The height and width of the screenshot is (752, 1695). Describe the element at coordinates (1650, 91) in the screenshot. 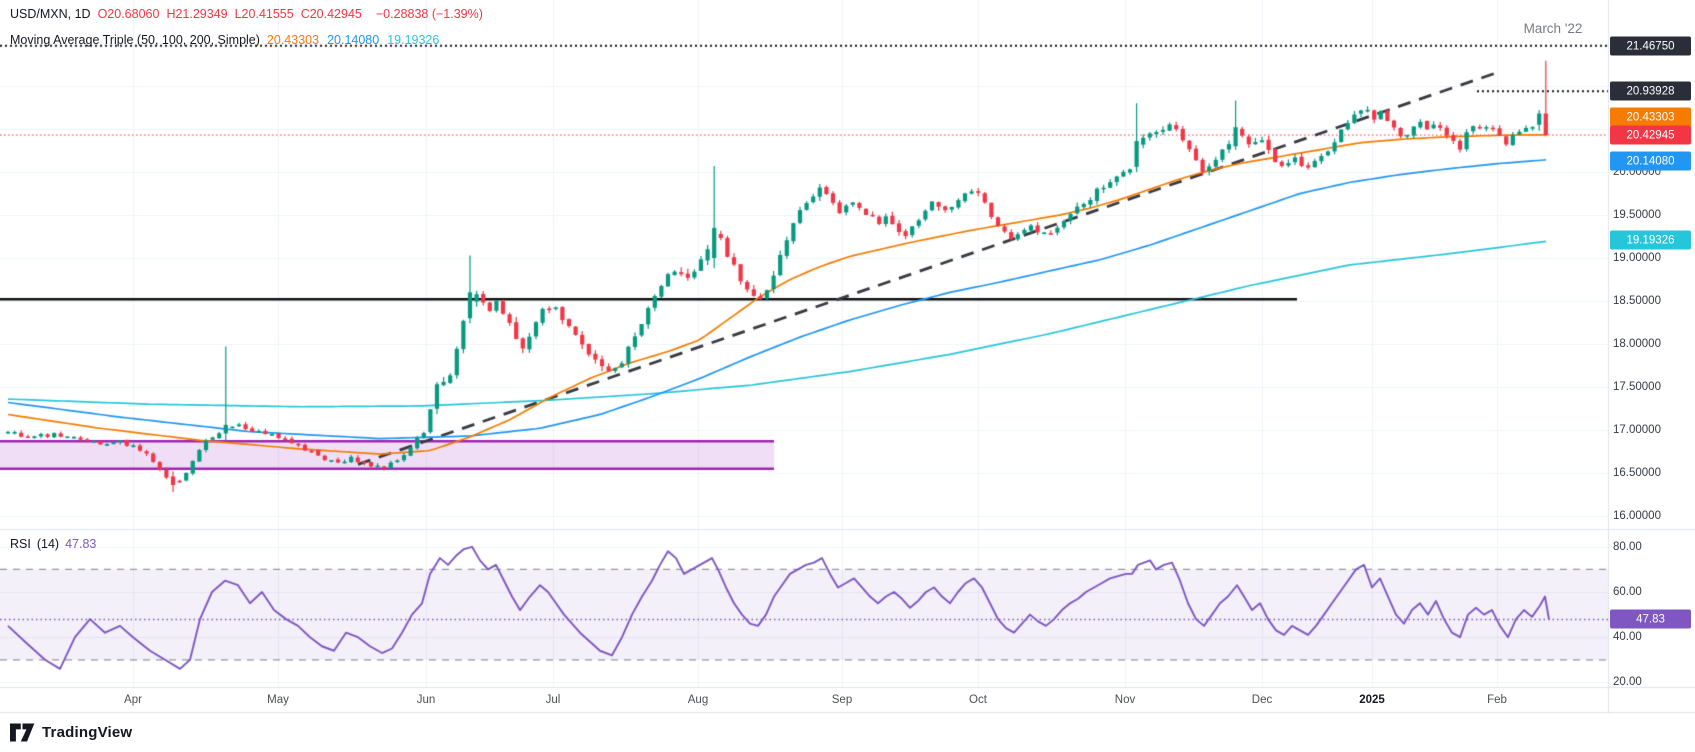

I see `price-badge: 20.93928` at that location.